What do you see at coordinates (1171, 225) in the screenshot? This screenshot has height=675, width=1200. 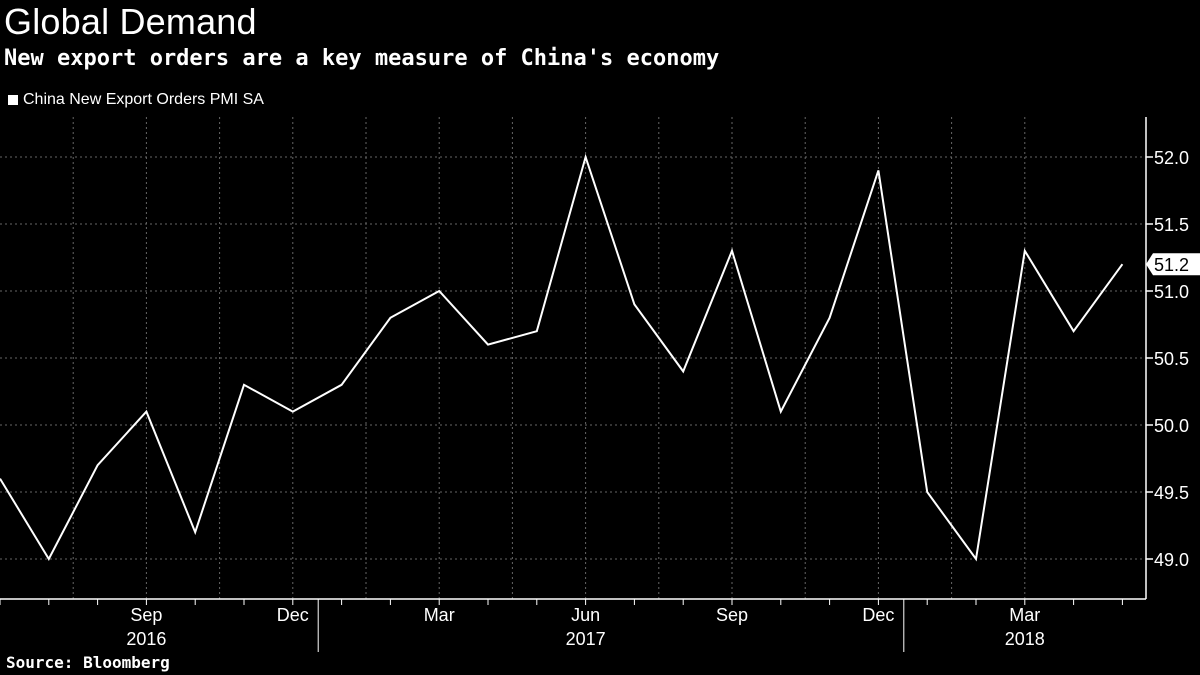 I see `y-tick-label: 51.5` at bounding box center [1171, 225].